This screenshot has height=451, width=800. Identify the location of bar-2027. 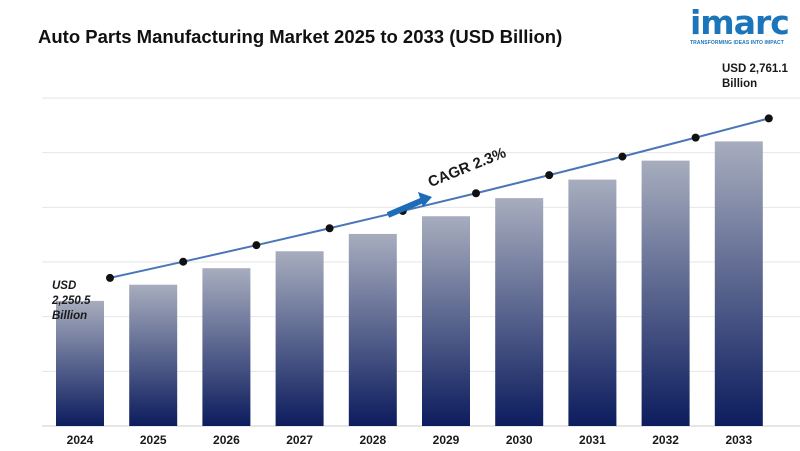
(299, 338).